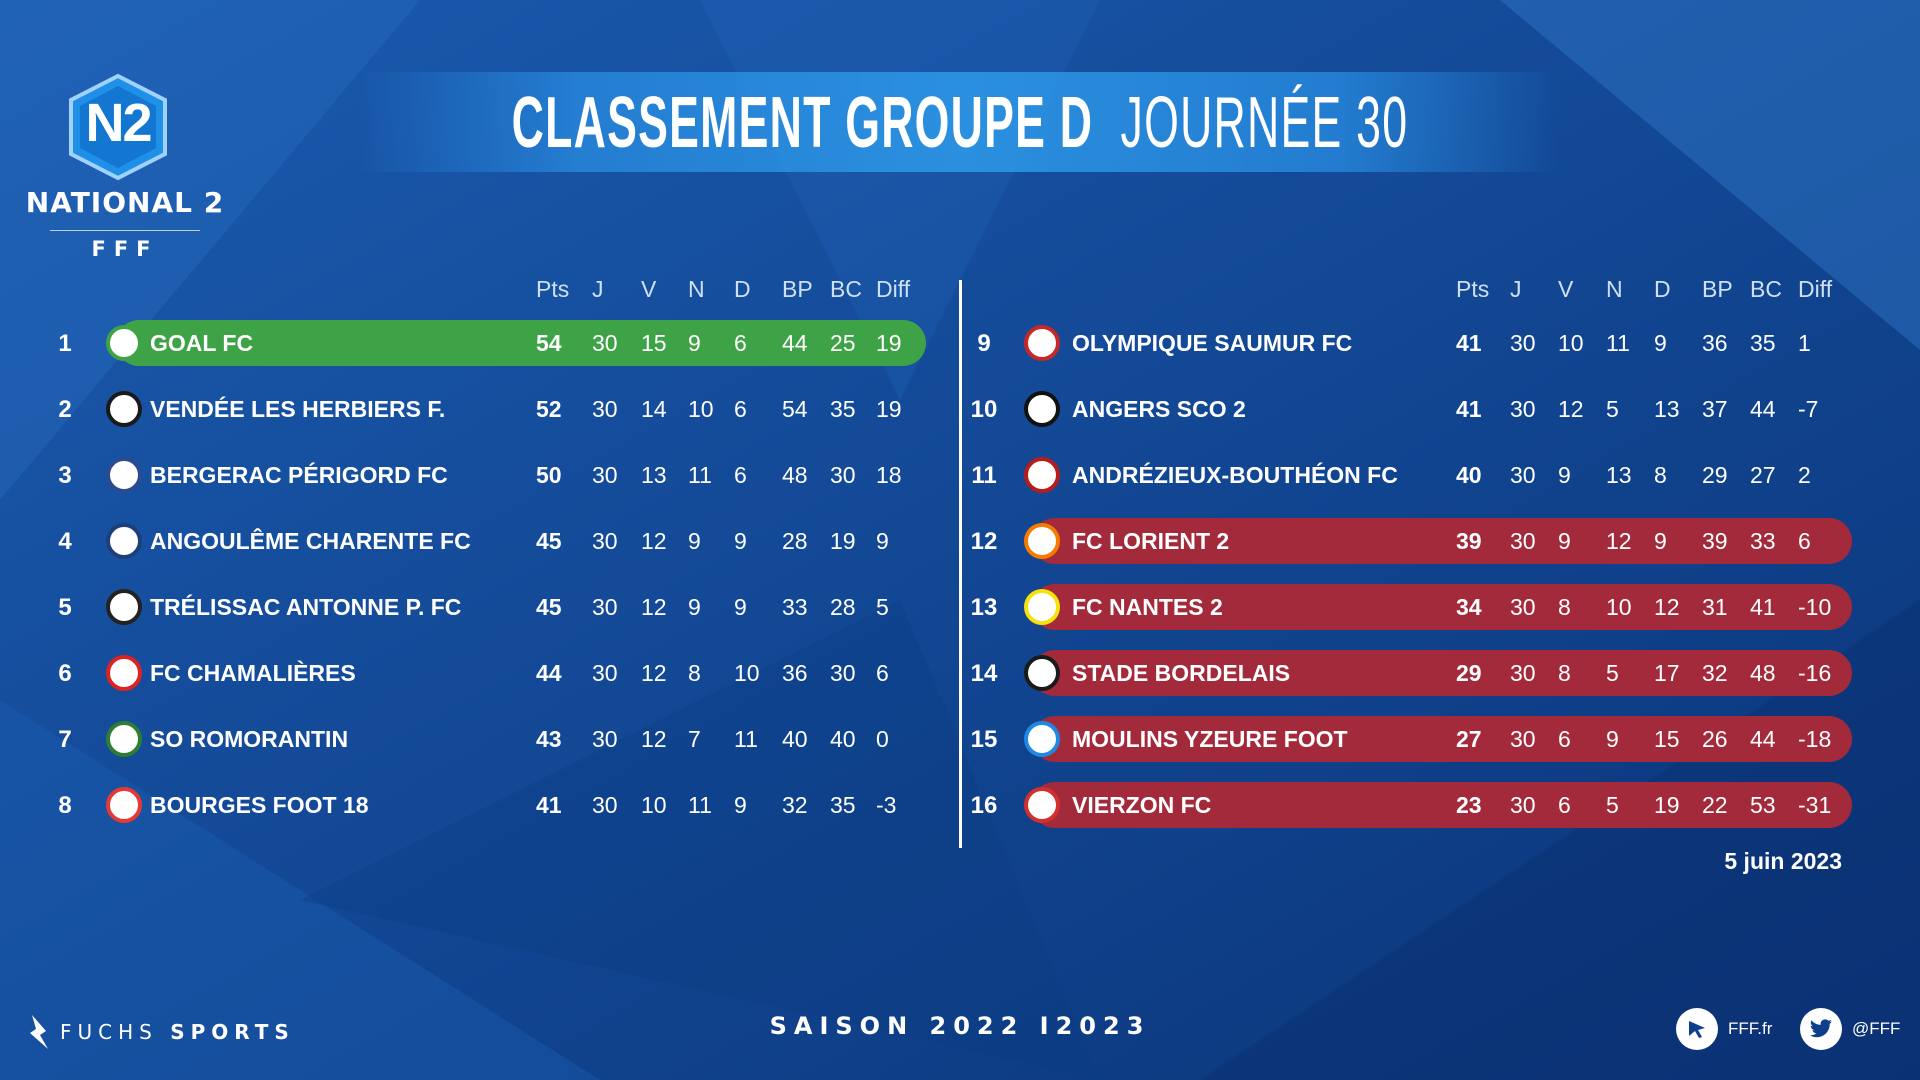  I want to click on stat-diff: 5, so click(882, 607).